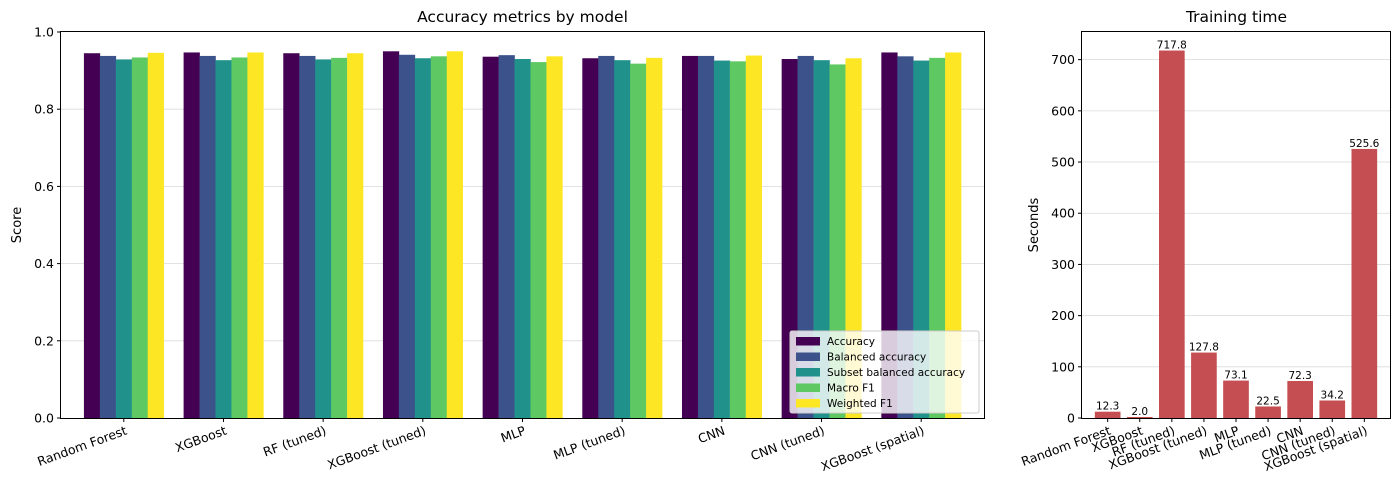 The width and height of the screenshot is (1400, 493). Describe the element at coordinates (738, 239) in the screenshot. I see `bar-cnn-macro-f1` at that location.